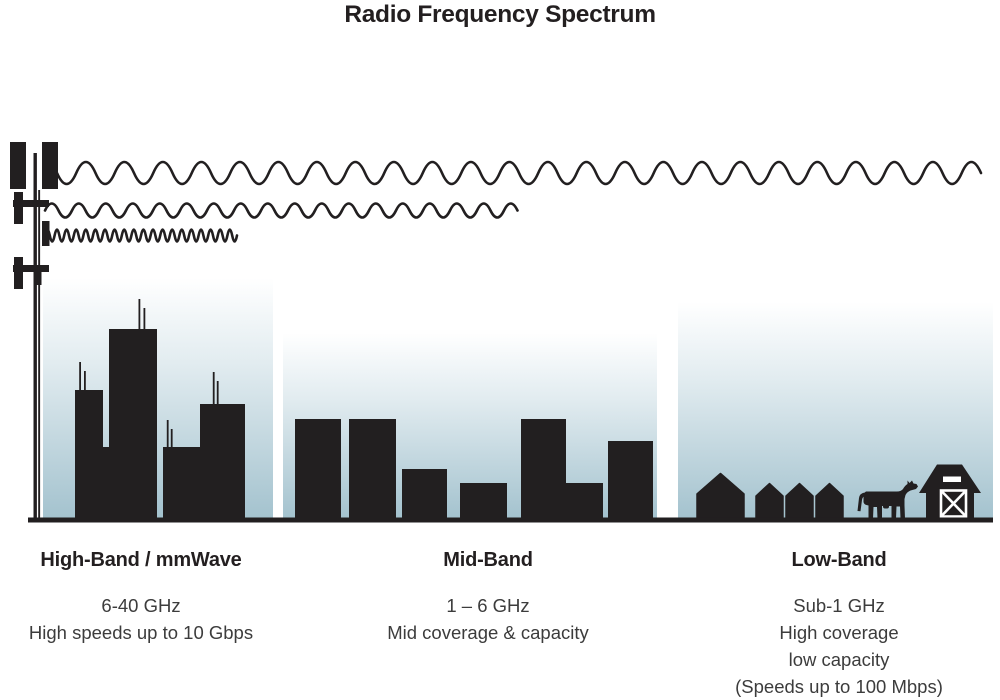 This screenshot has height=700, width=1000. Describe the element at coordinates (839, 659) in the screenshot. I see `band-detail-capacity: low capacity` at that location.